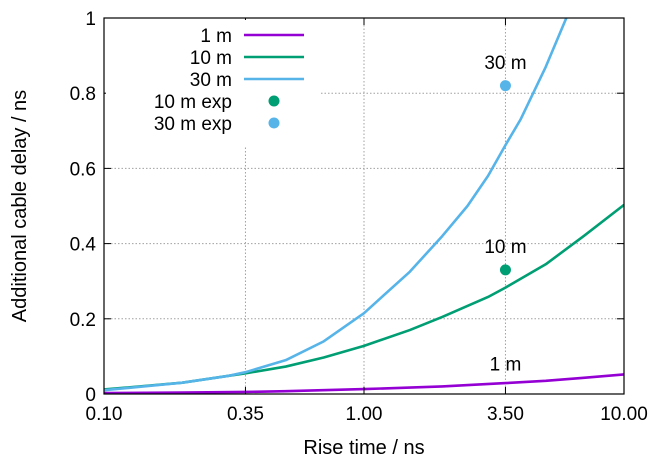 The width and height of the screenshot is (654, 462). I want to click on x-tick-label: 3.50, so click(505, 414).